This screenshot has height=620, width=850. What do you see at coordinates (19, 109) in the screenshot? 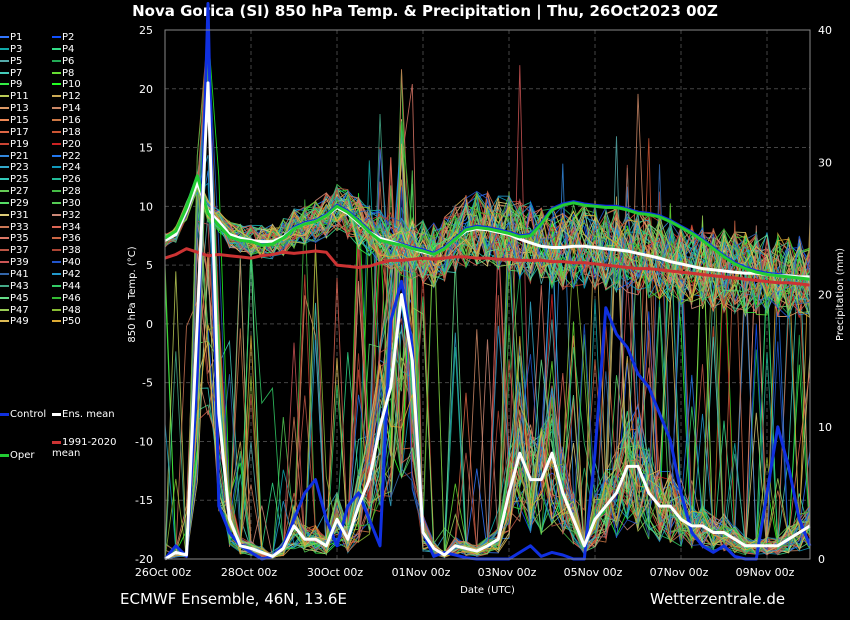
I see `legend-label: P13` at bounding box center [19, 109].